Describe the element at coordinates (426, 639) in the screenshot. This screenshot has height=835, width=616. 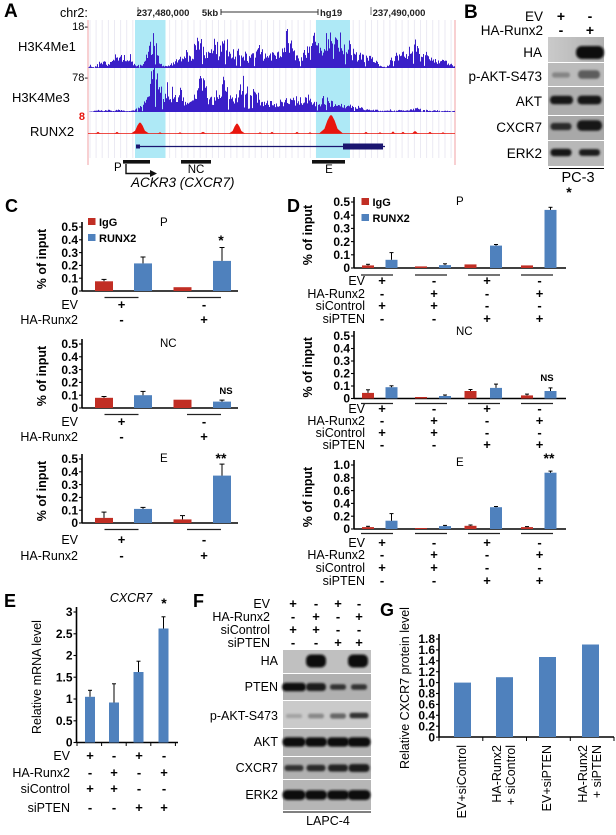
I see `svg-text: 1.8` at that location.